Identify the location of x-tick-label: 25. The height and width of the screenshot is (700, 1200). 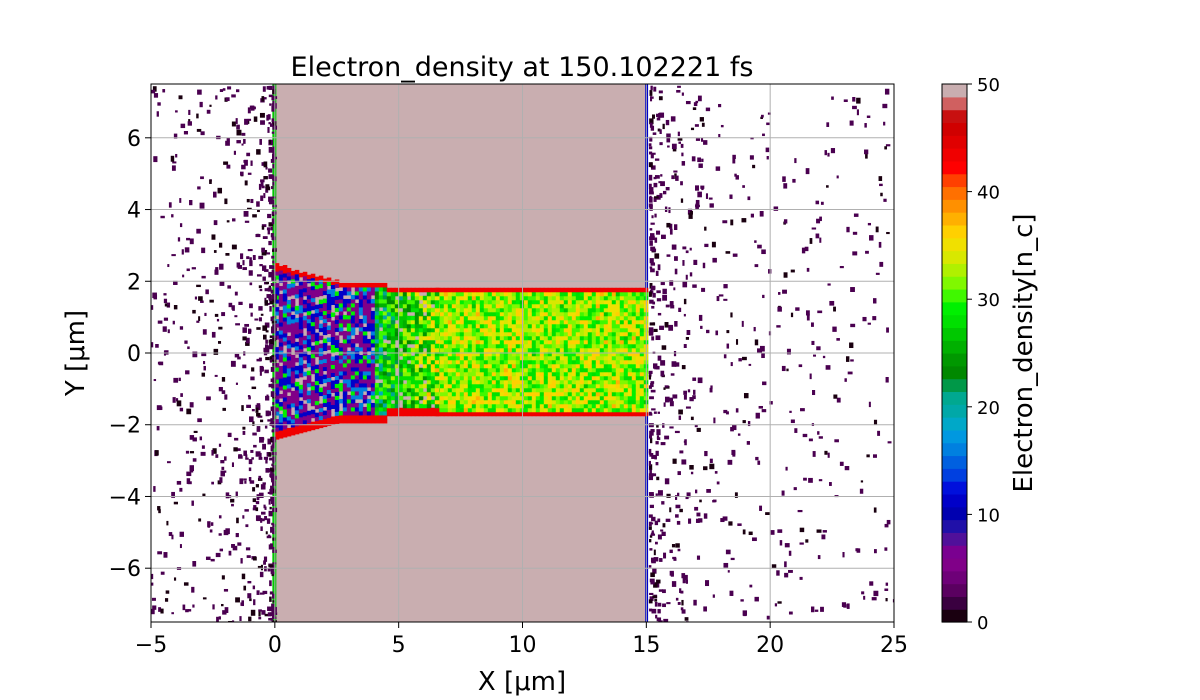
(894, 645).